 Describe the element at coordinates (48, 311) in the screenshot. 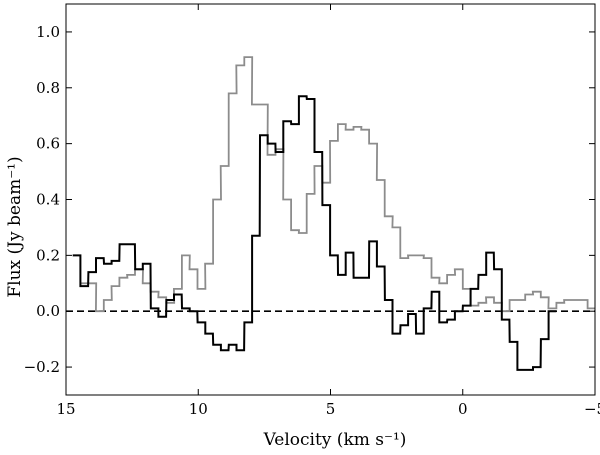

I see `y-tick-label: 0.0` at that location.